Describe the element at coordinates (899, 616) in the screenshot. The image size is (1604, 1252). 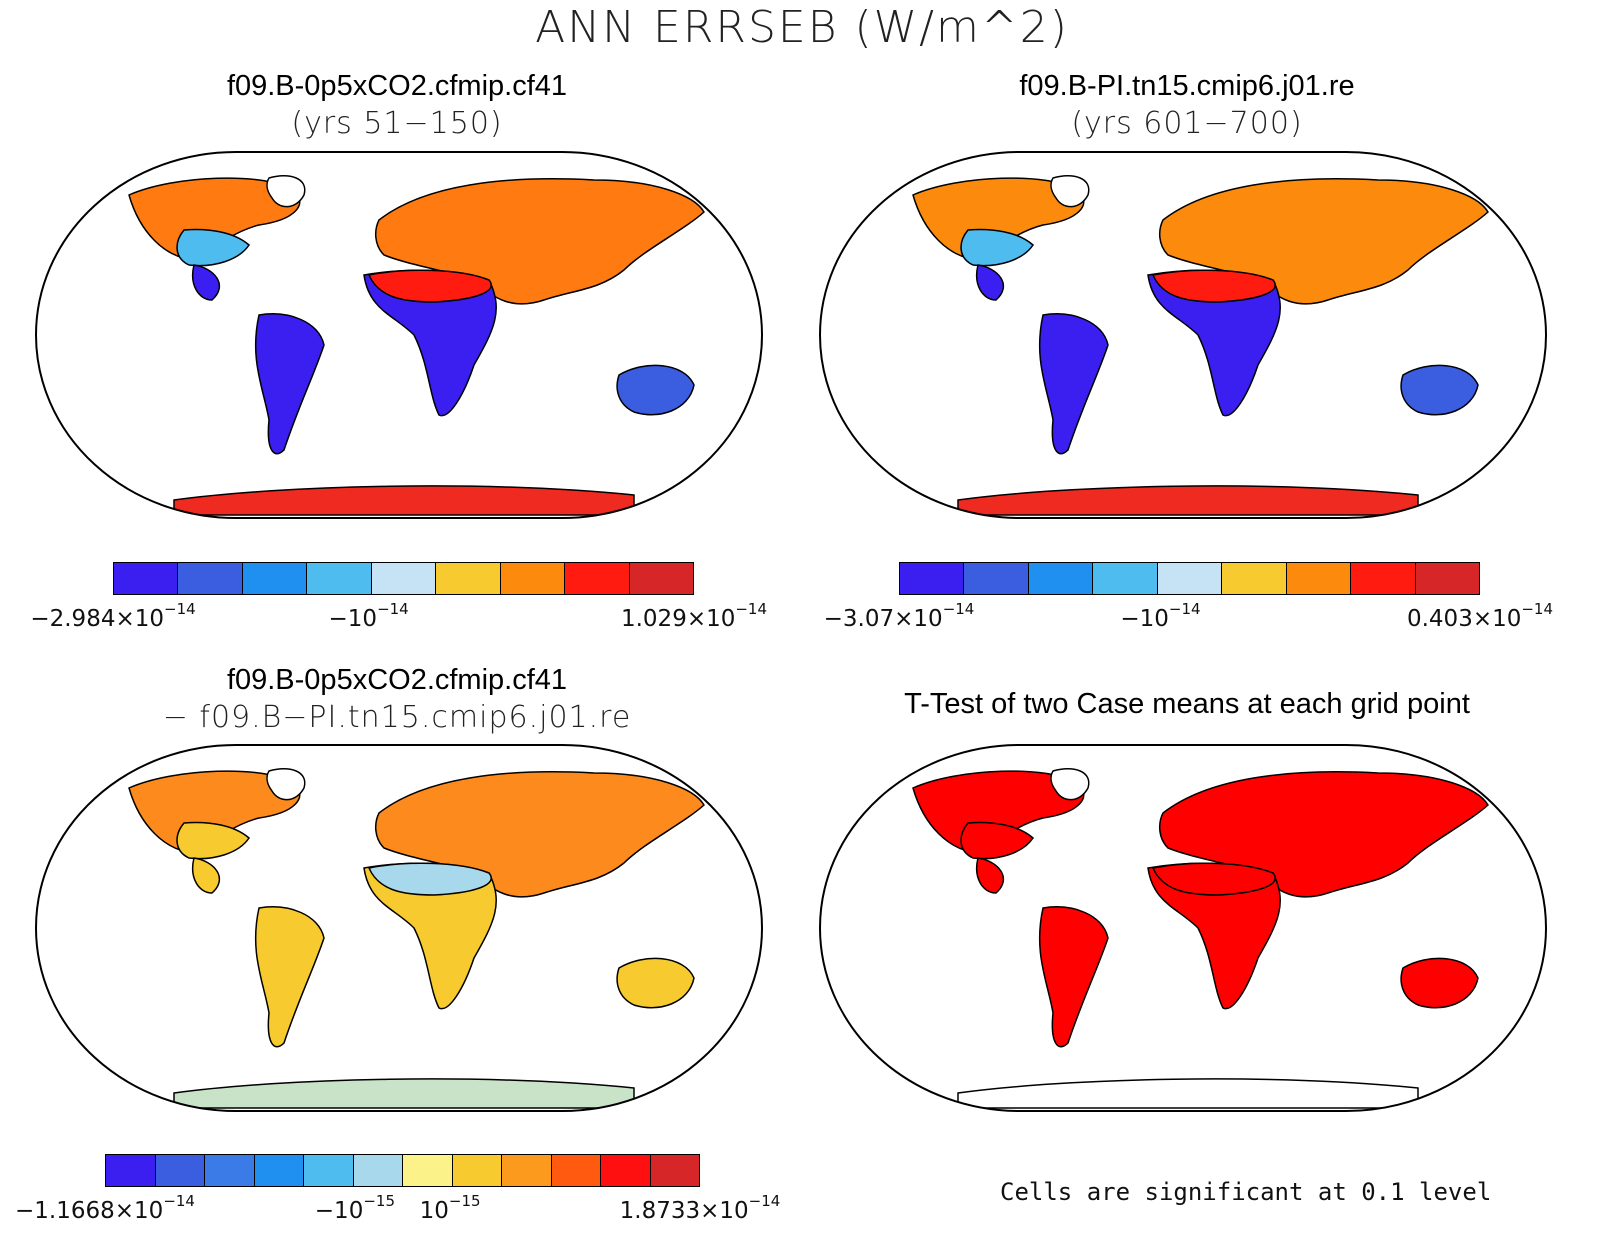
I see `colorbar-tick-label: −3.07×10⁻¹⁴` at that location.